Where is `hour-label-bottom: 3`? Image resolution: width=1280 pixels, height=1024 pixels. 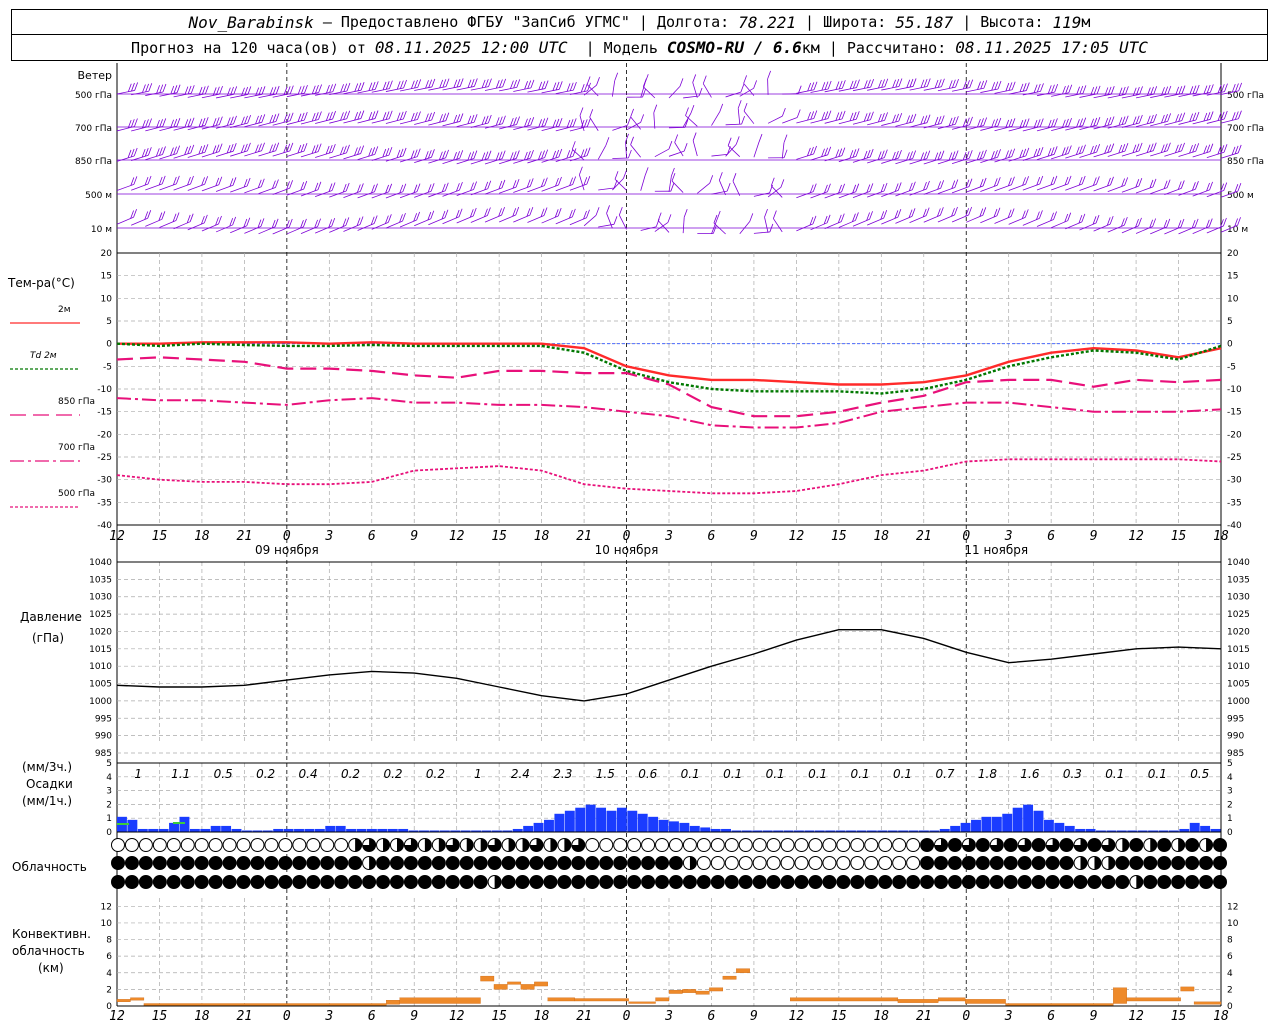 hour-label-bottom: 3 is located at coordinates (328, 1016).